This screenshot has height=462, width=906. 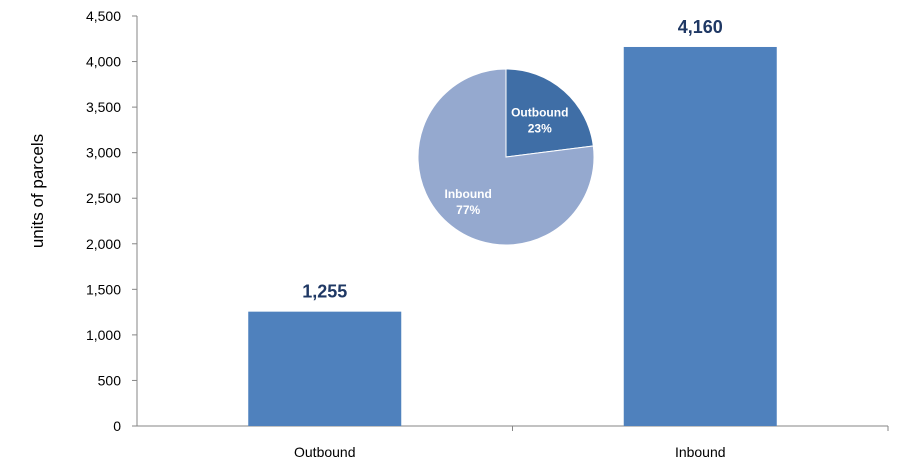 I want to click on pie-slice-label: Inbound, so click(x=468, y=194).